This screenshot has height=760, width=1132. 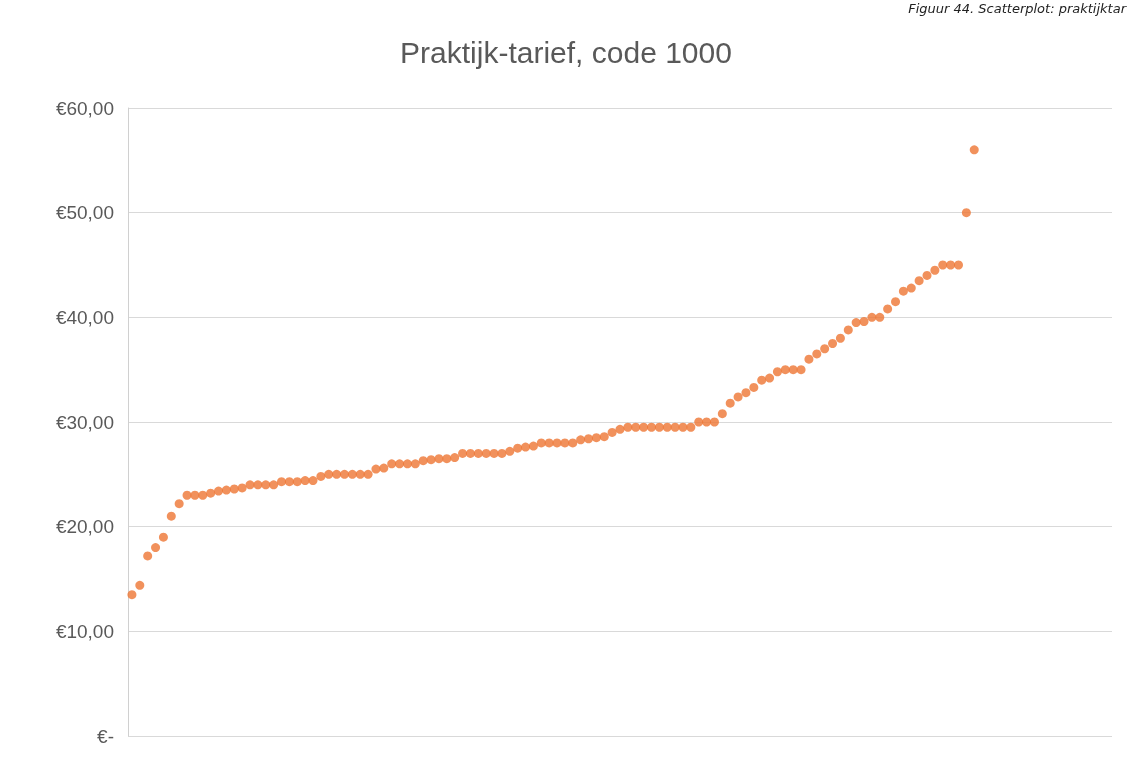 What do you see at coordinates (566, 52) in the screenshot?
I see `chart-title: Praktijk-tarief, code 1000` at bounding box center [566, 52].